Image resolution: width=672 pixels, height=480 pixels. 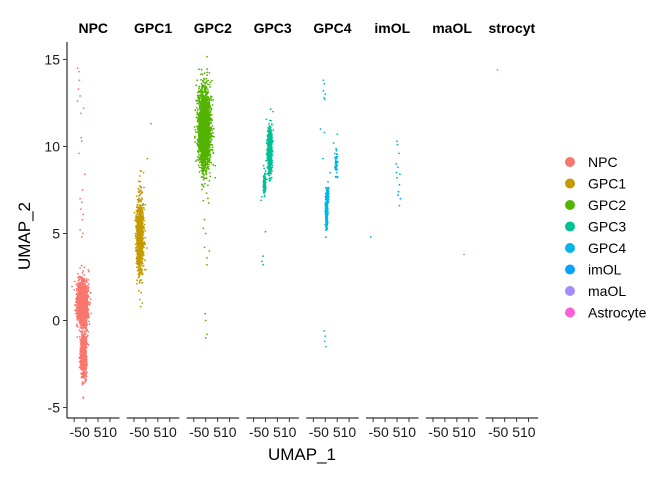 I want to click on series-npc-points, so click(x=82, y=233).